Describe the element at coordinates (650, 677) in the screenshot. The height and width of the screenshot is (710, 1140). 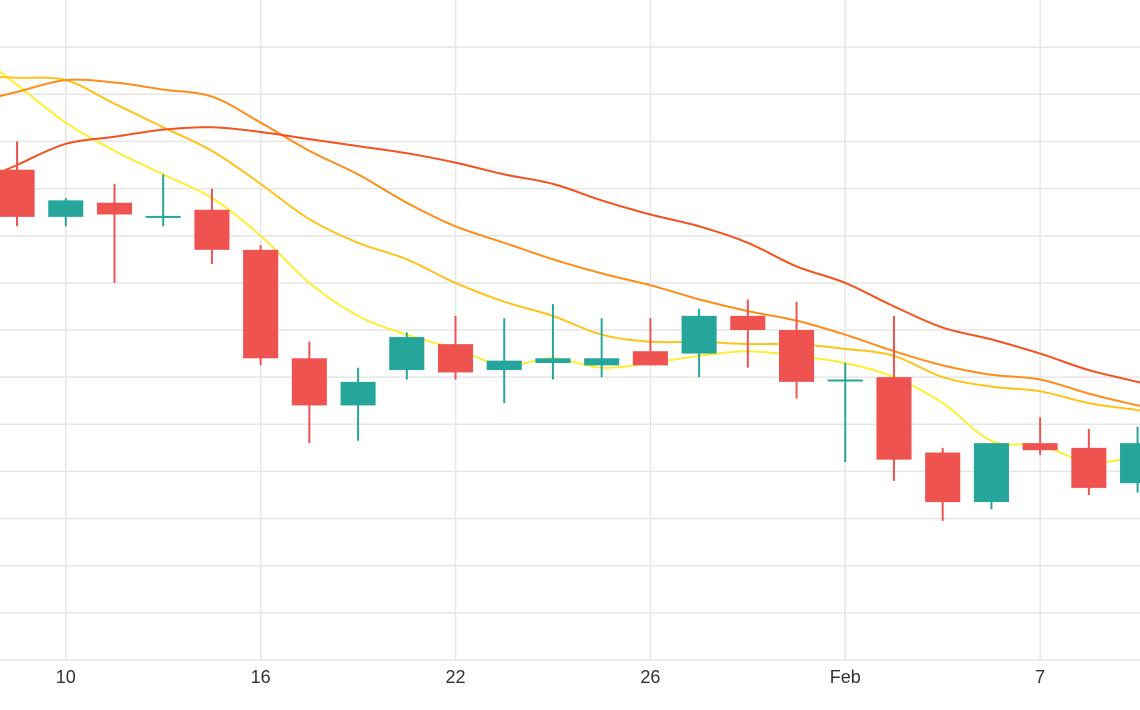
I see `x-tick-label: 26` at that location.